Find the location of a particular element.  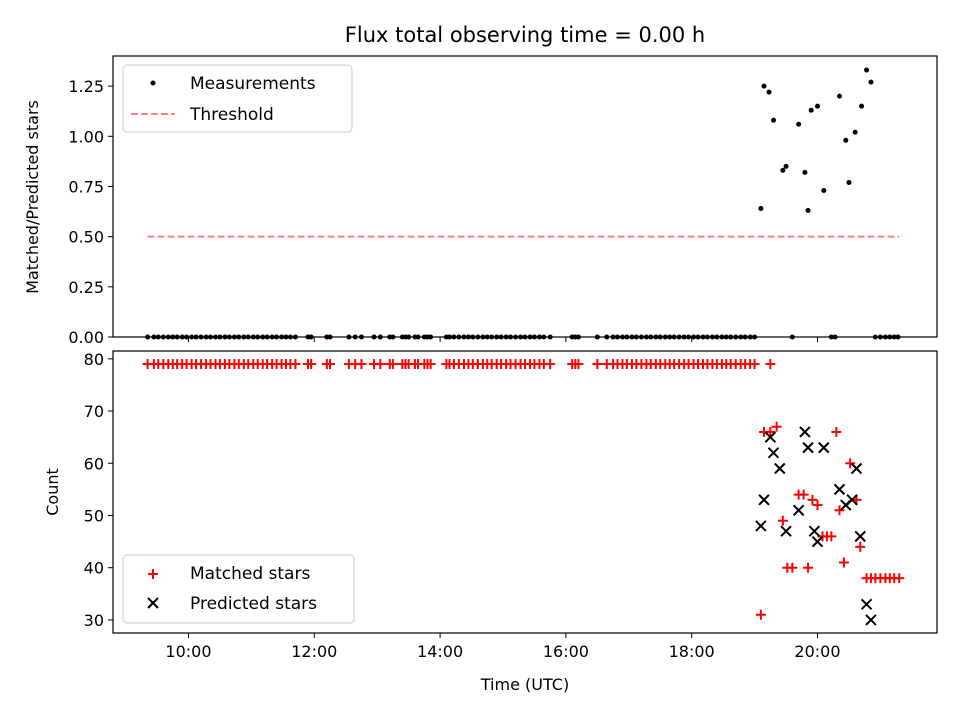

top-y-tick-label: 0.50 is located at coordinates (86, 237).